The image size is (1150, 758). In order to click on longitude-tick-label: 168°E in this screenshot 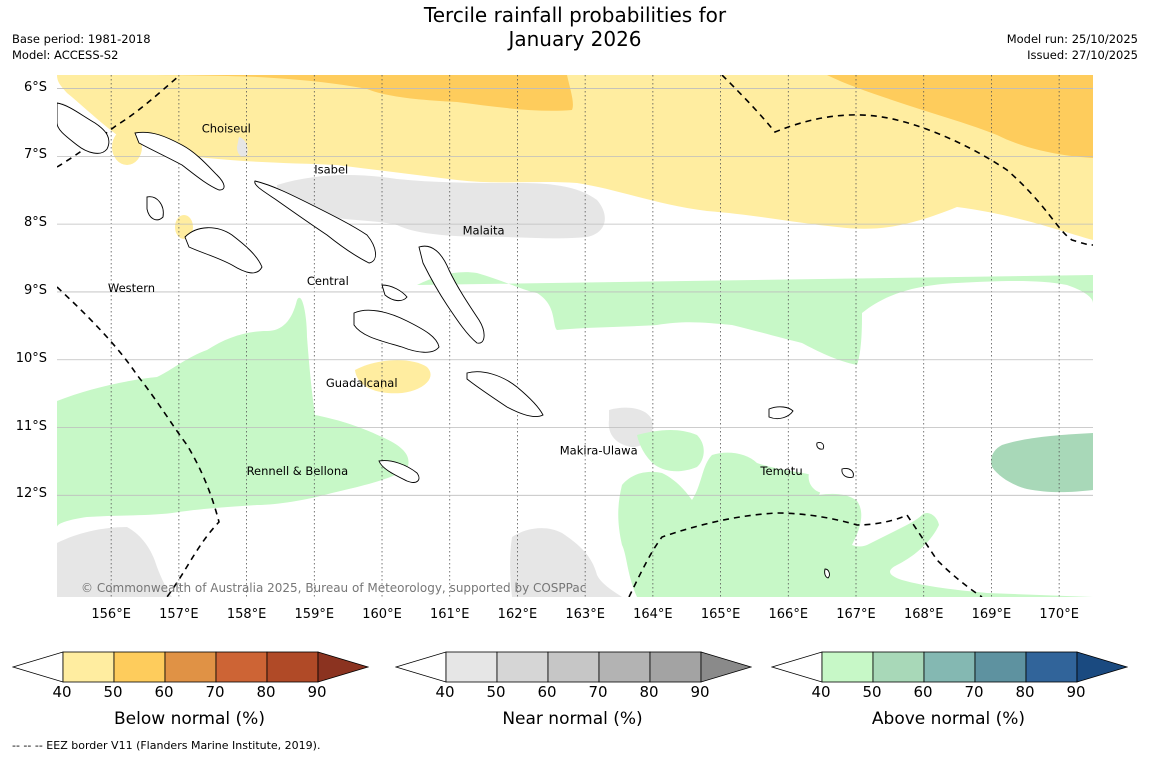, I will do `click(923, 614)`.